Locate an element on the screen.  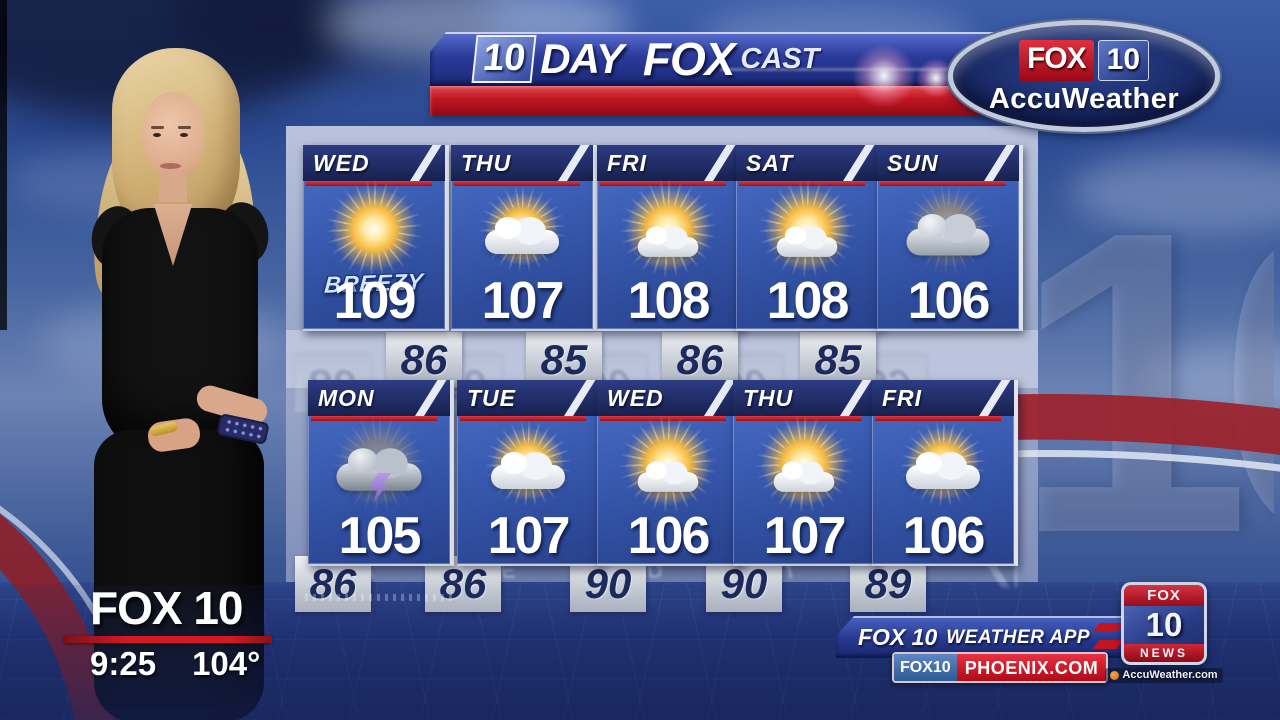
fox10-accuweather-logo: FOX 10 AccuWeather is located at coordinates (1084, 76).